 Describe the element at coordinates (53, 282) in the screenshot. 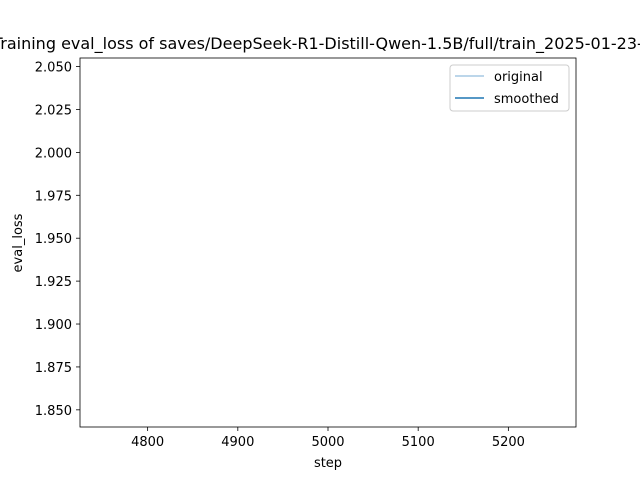

I see `y-tick-label: 1.925` at that location.